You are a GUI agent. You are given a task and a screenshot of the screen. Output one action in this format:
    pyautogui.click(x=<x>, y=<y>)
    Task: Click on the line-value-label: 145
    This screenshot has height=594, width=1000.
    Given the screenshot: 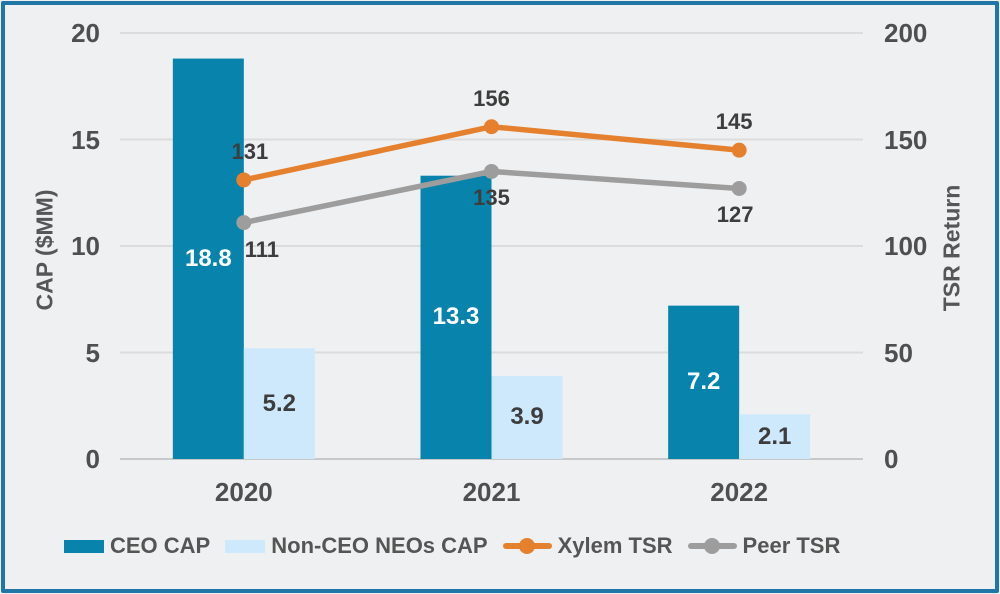 What is the action you would take?
    pyautogui.click(x=734, y=122)
    